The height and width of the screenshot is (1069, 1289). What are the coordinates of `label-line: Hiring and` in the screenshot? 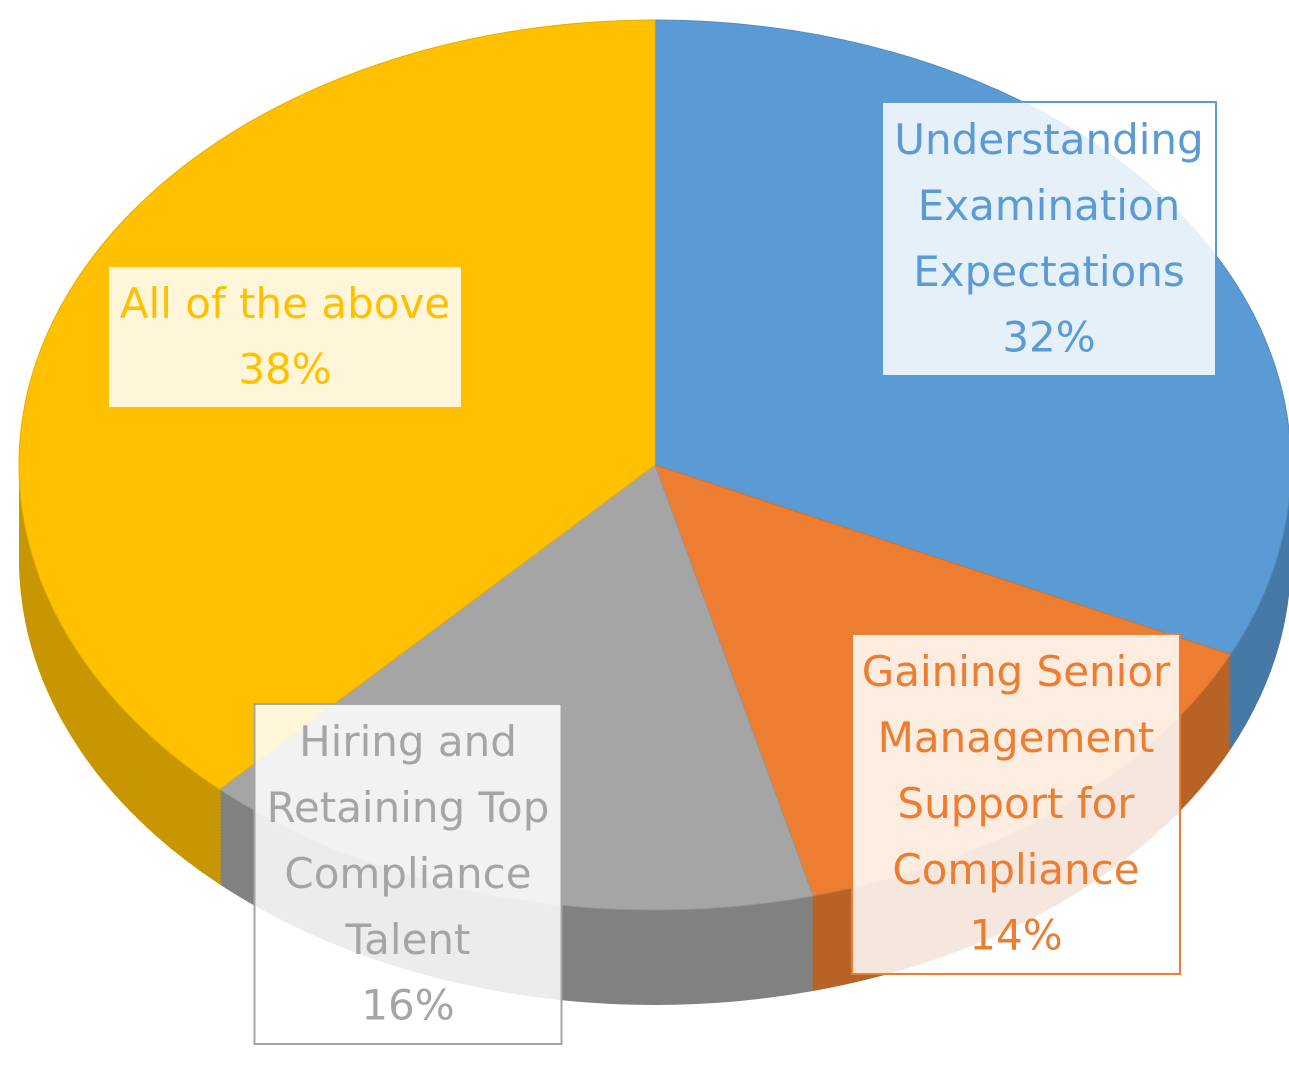 It's located at (408, 741).